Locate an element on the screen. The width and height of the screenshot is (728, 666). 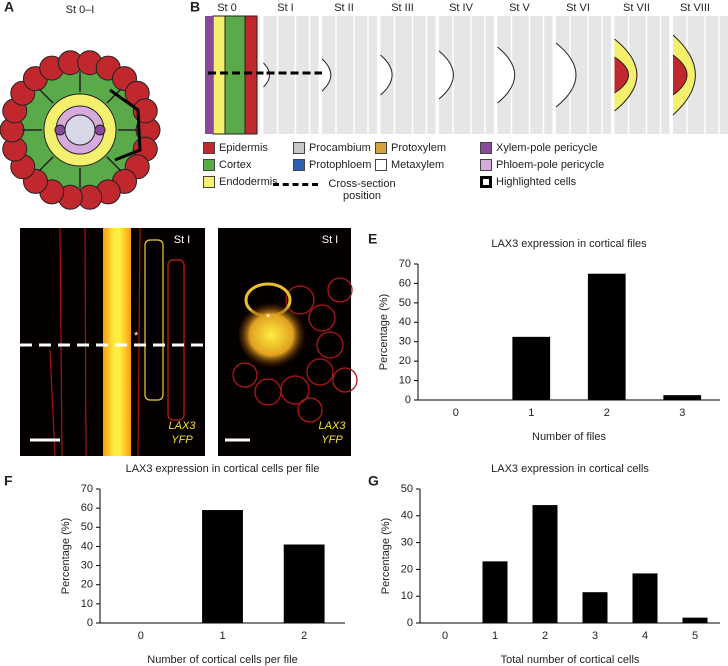
stage-label: St VII is located at coordinates (636, 8).